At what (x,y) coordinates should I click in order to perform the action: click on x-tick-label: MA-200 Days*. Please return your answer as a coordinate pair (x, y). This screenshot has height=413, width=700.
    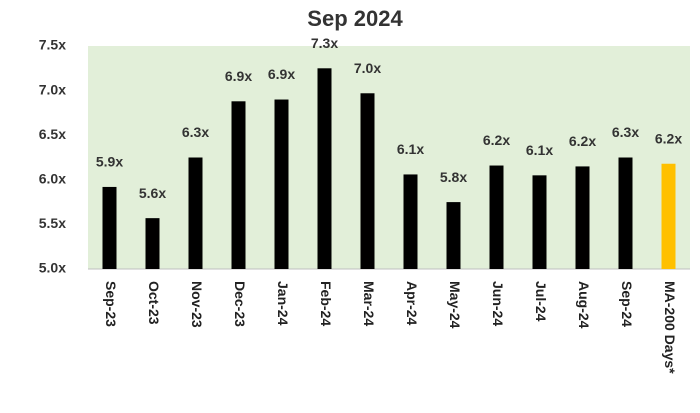
    Looking at the image, I should click on (670, 327).